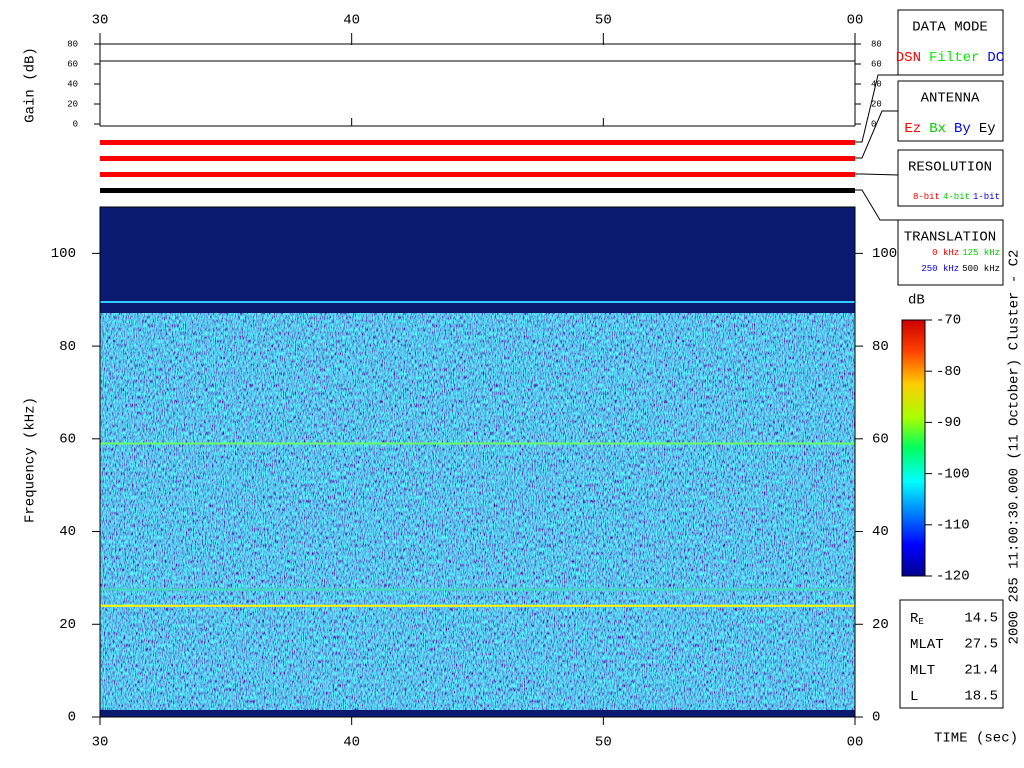 Image resolution: width=1024 pixels, height=768 pixels. I want to click on gain-tick-label: 40, so click(72, 84).